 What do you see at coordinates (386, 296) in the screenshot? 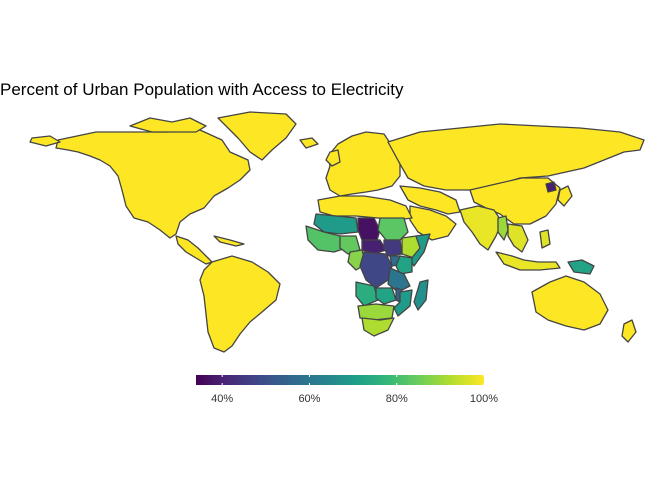
I see `region-zambia` at bounding box center [386, 296].